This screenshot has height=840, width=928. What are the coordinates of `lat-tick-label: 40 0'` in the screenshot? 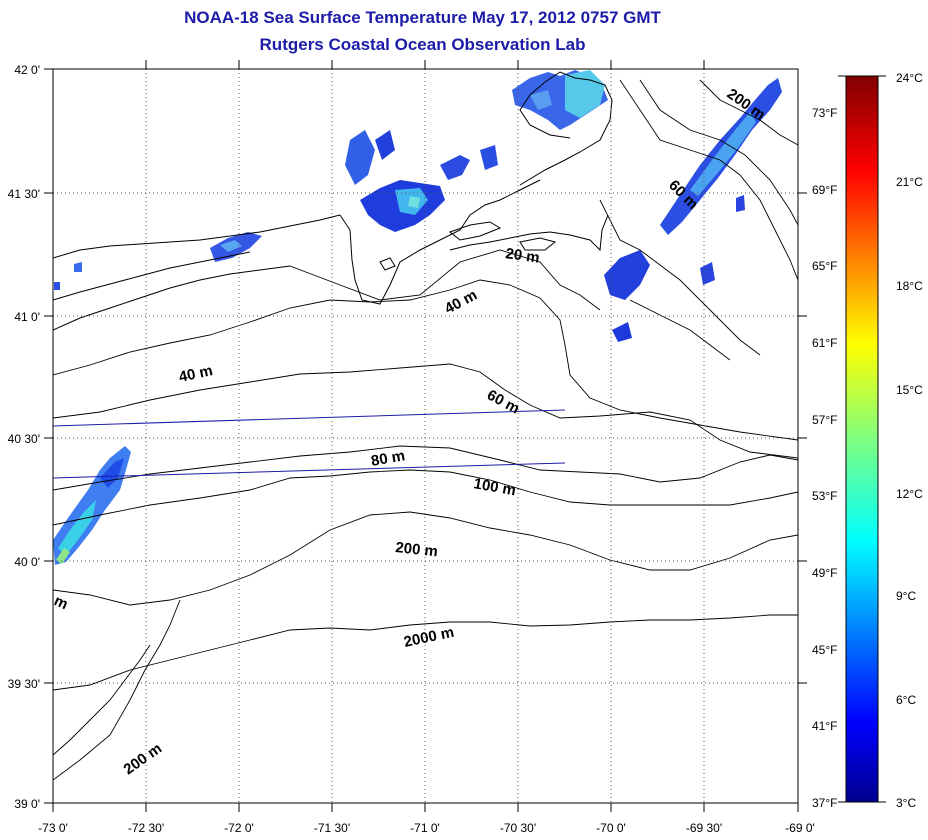 It's located at (27, 562).